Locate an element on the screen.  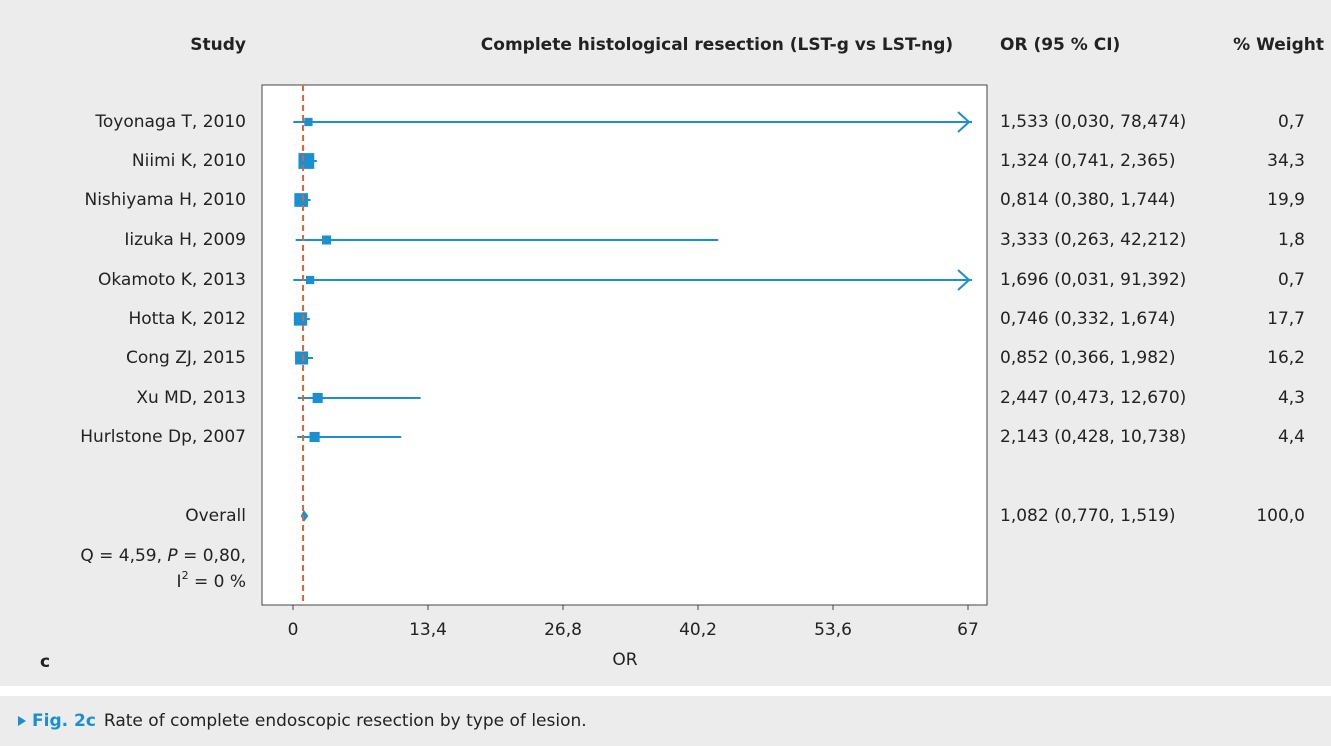
study-label: Hotta K, 2012 is located at coordinates (187, 319).